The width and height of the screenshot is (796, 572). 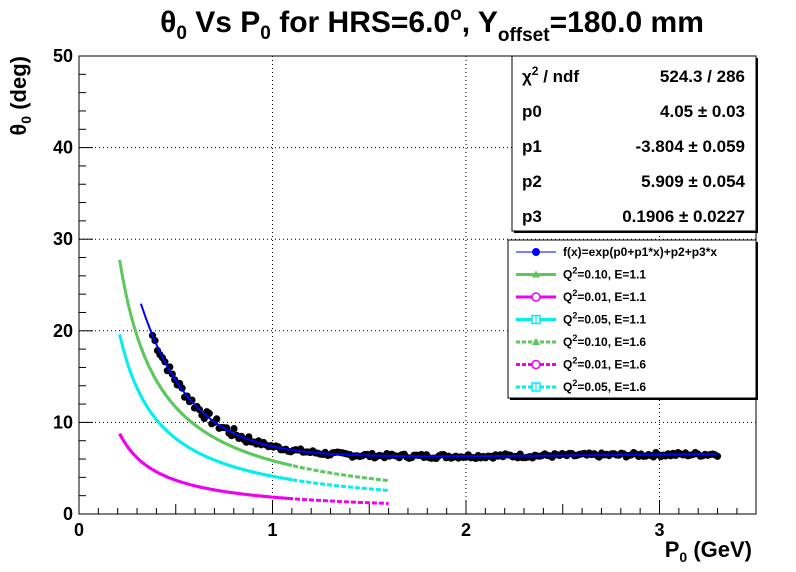 What do you see at coordinates (63, 331) in the screenshot?
I see `y-tick-label: 20` at bounding box center [63, 331].